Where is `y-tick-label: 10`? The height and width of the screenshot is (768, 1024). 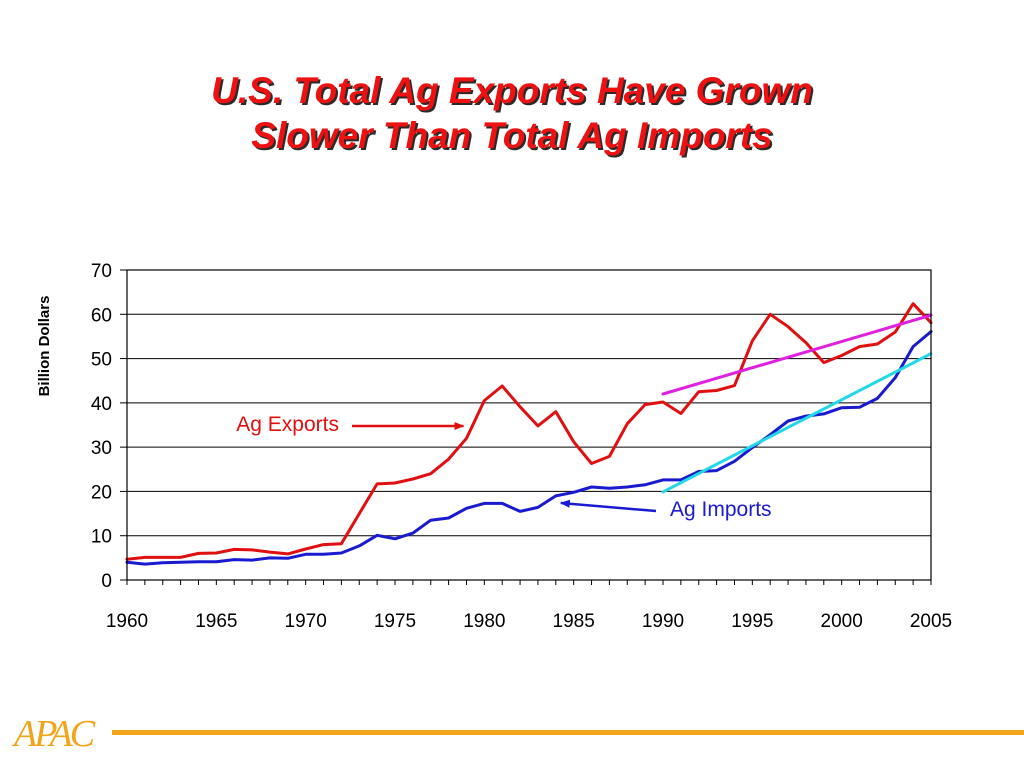
y-tick-label: 10 is located at coordinates (101, 537).